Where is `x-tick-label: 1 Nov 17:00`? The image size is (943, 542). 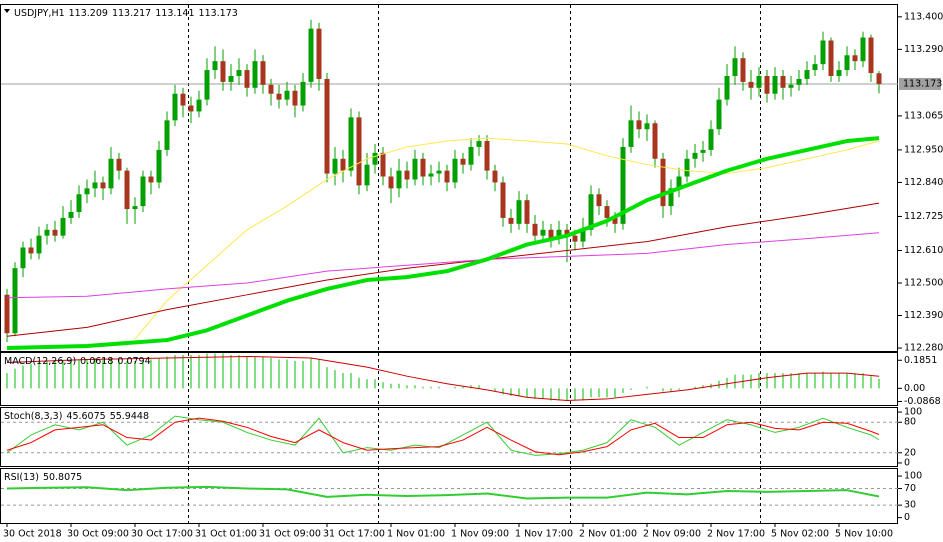
x-tick-label: 1 Nov 17:00 is located at coordinates (544, 534).